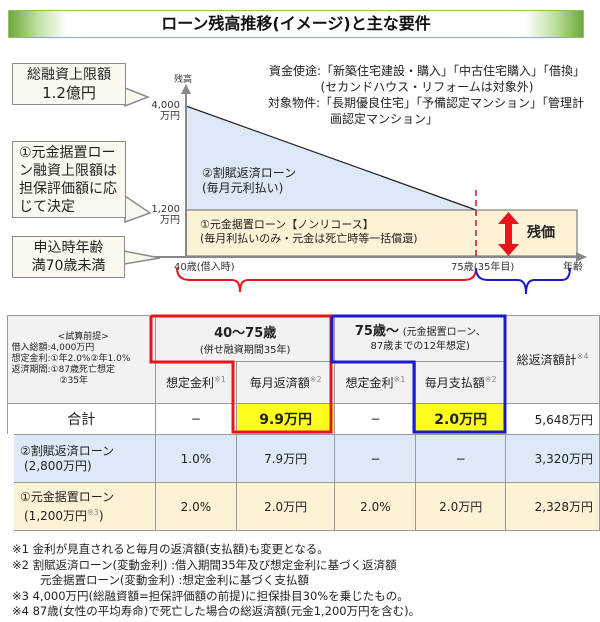 Image resolution: width=600 pixels, height=622 pixels. What do you see at coordinates (249, 180) in the screenshot?
I see `installment-loan-label: ②割賦返済ローン (毎月元利払い)` at bounding box center [249, 180].